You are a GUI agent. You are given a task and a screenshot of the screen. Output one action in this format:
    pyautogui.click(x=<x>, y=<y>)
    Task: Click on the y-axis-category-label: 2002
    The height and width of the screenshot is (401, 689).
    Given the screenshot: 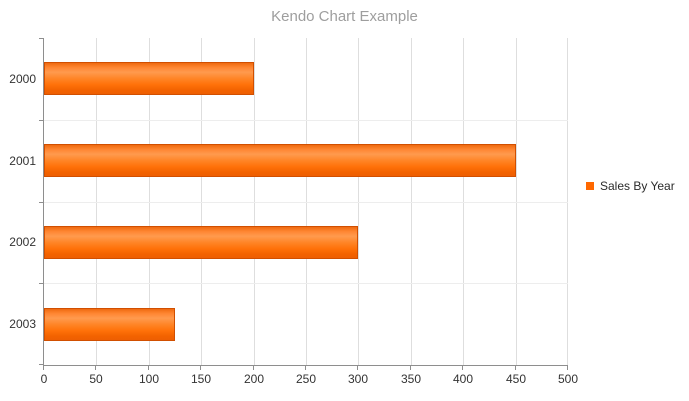 What is the action you would take?
    pyautogui.click(x=22, y=242)
    